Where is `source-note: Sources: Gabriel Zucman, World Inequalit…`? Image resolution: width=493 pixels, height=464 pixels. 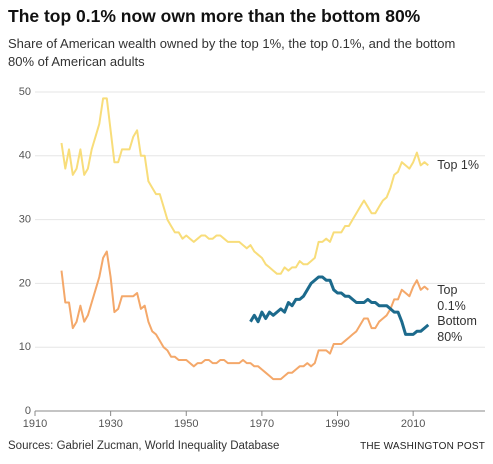
source-note: Sources: Gabriel Zucman, World Inequalit… is located at coordinates (144, 446).